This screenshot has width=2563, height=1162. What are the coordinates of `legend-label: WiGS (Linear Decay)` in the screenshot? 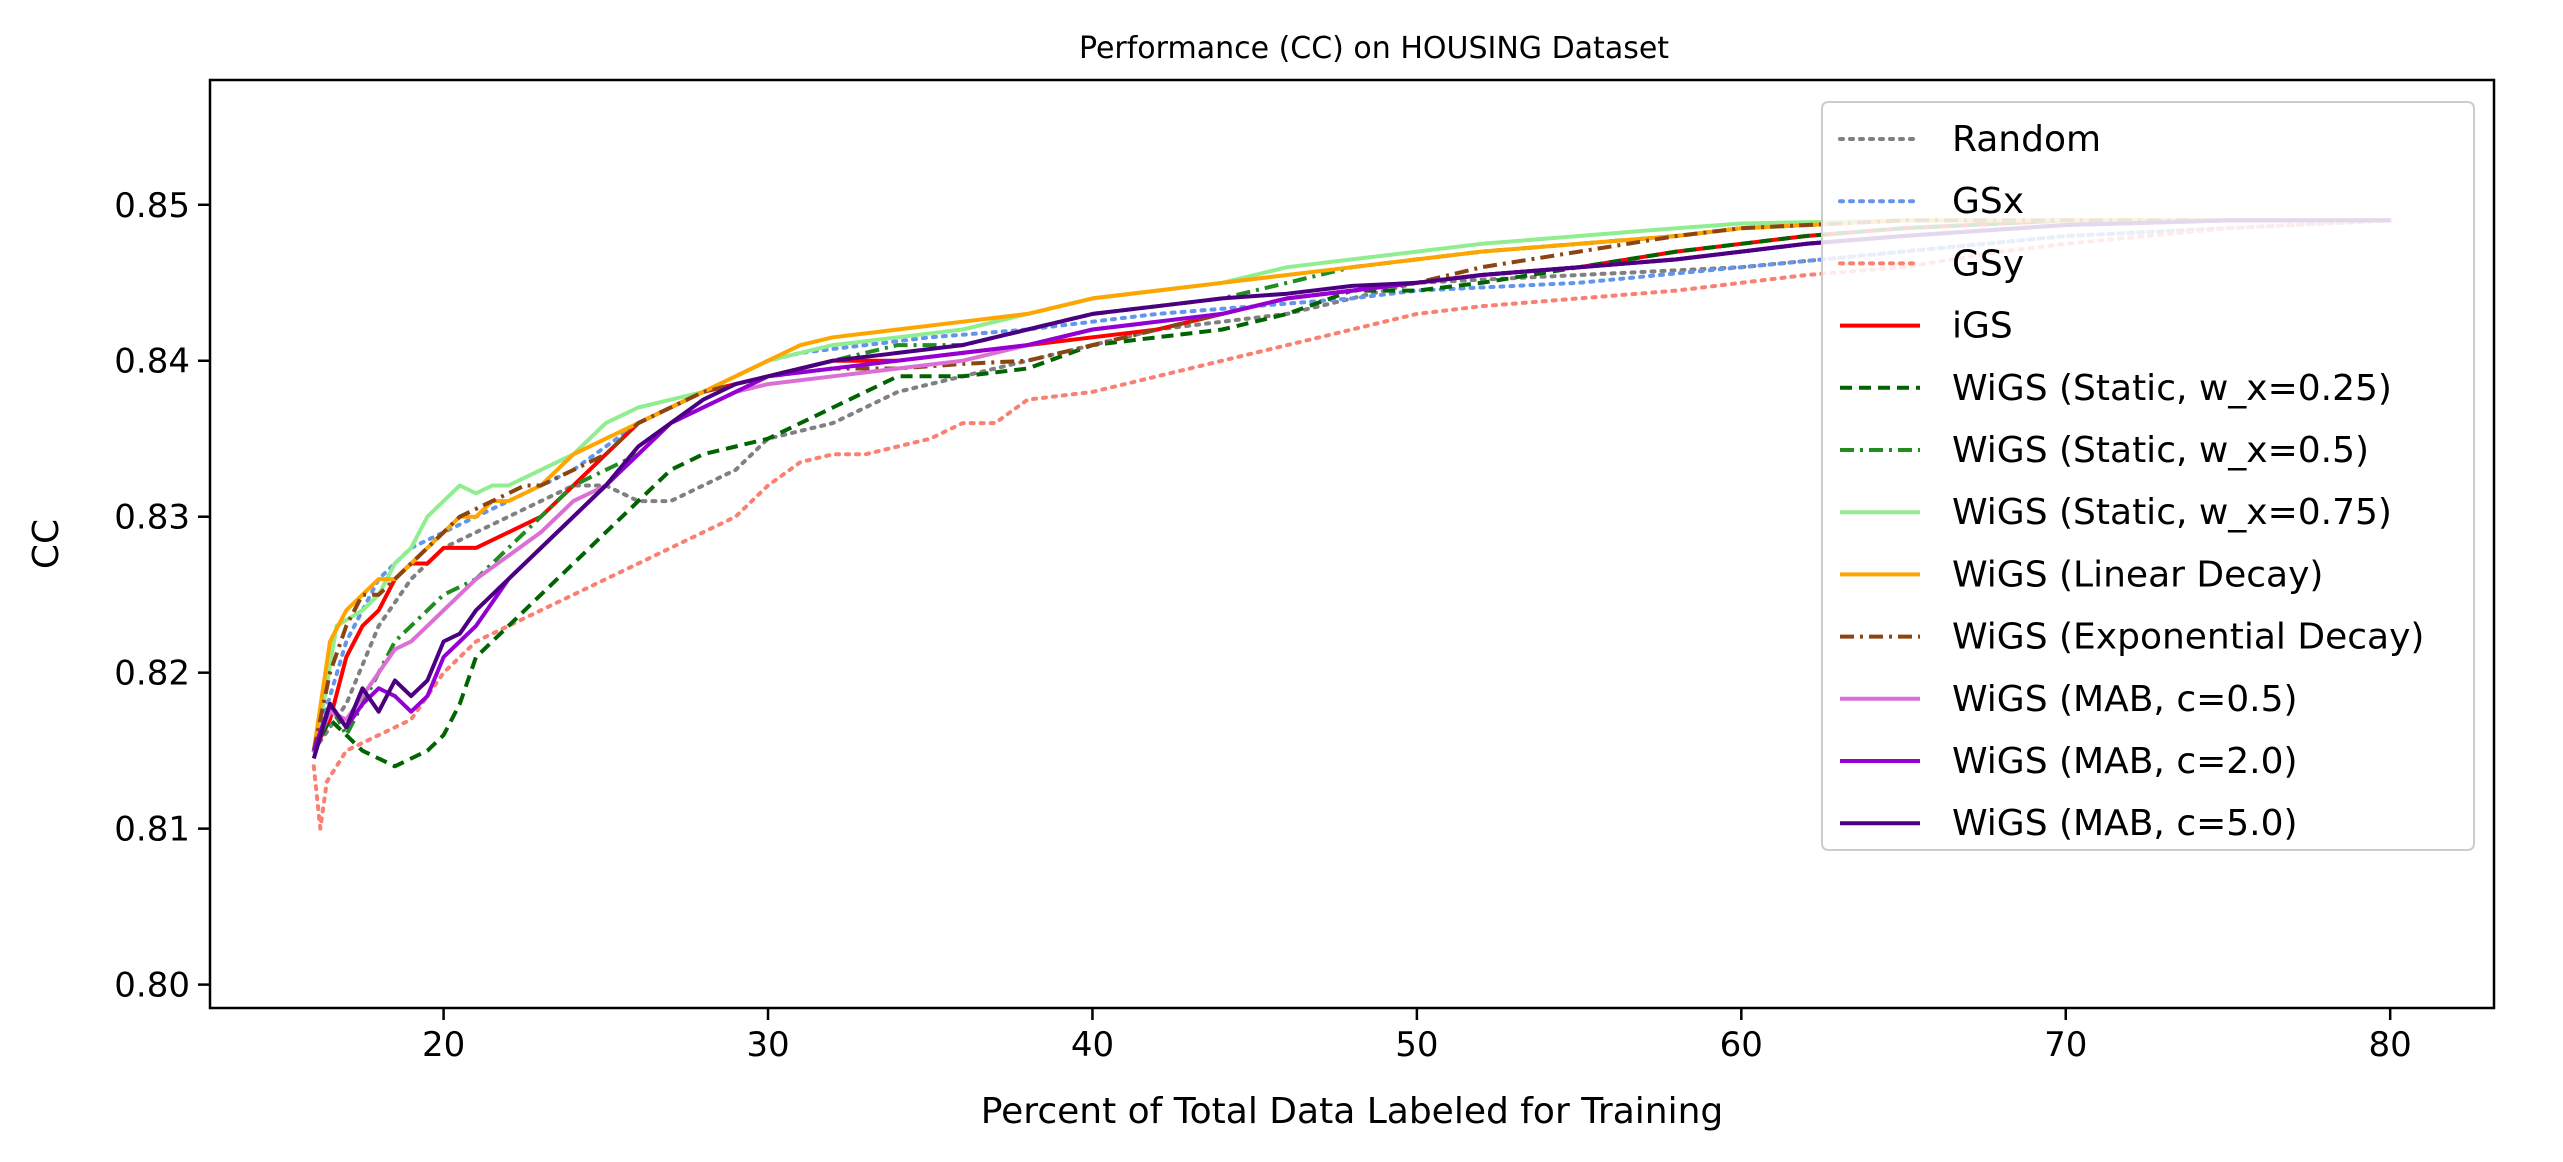 It's located at (2137, 574).